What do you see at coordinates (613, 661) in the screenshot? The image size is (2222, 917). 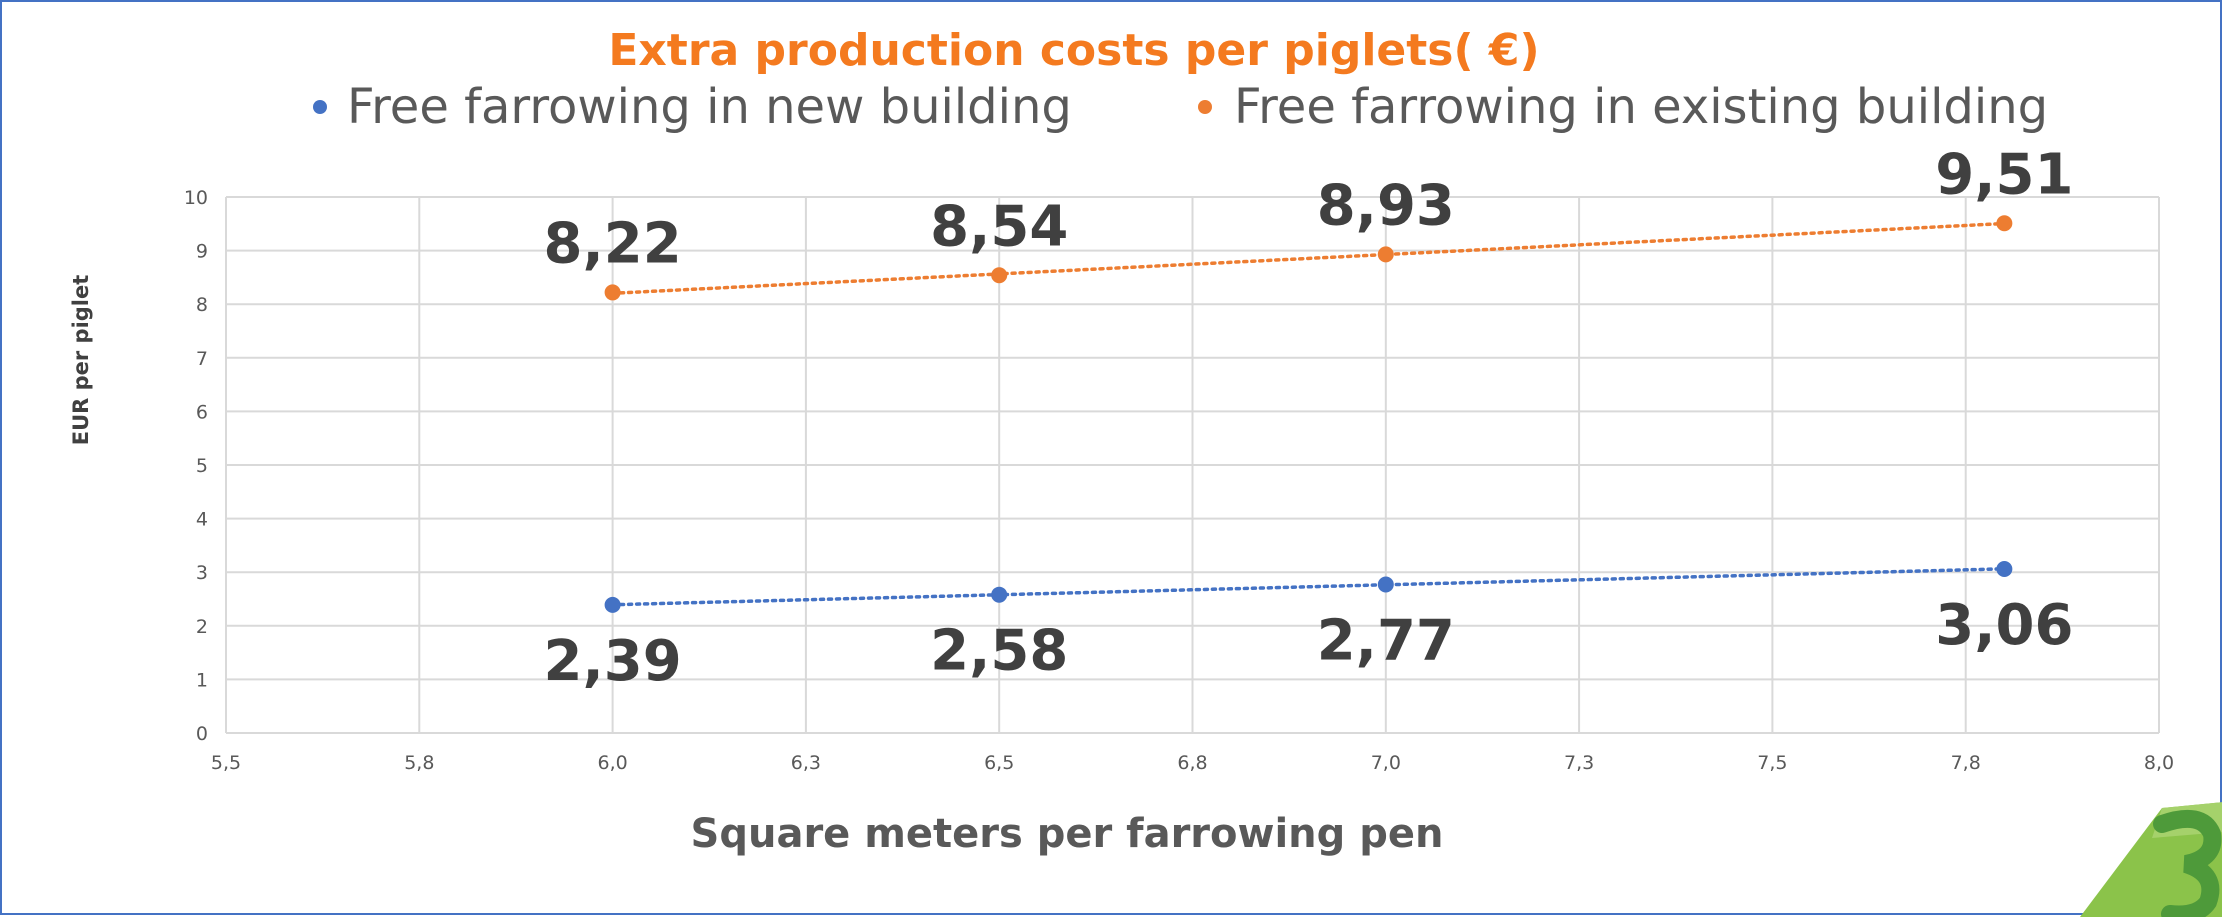 I see `data-label: 2,39` at bounding box center [613, 661].